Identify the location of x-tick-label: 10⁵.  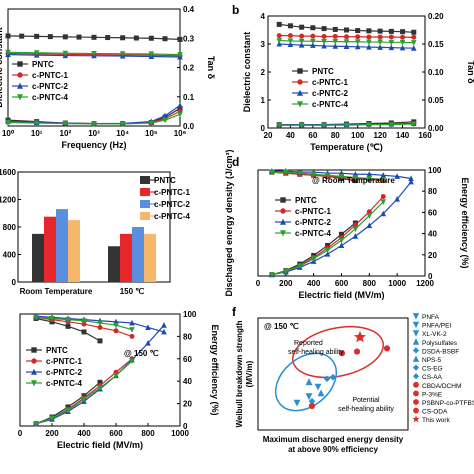
(151, 133).